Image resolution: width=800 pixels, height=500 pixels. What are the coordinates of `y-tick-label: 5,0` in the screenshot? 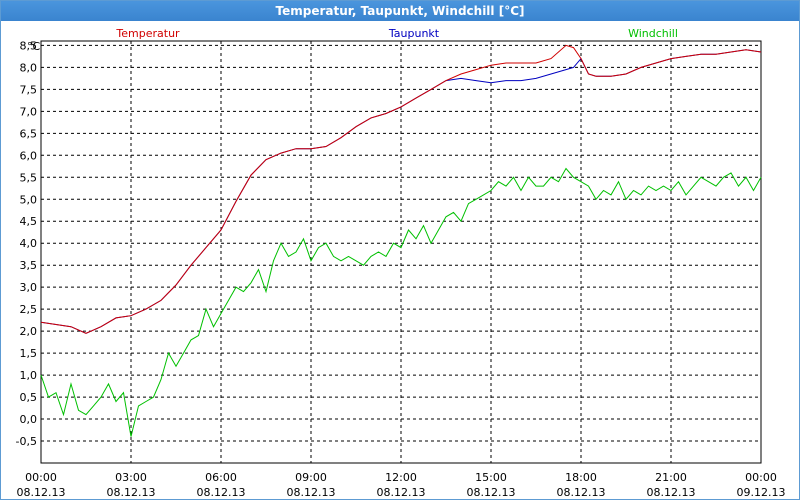 It's located at (29, 199).